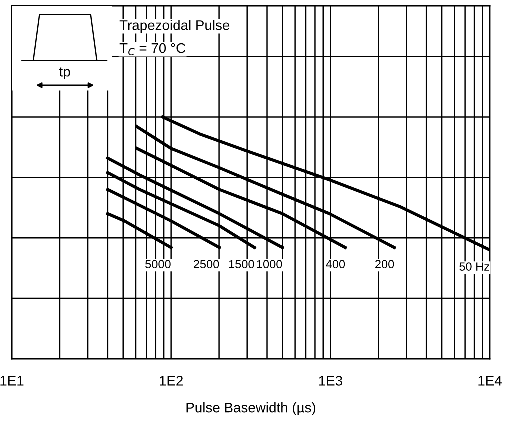 This screenshot has width=507, height=424. I want to click on text: tp, so click(64, 74).